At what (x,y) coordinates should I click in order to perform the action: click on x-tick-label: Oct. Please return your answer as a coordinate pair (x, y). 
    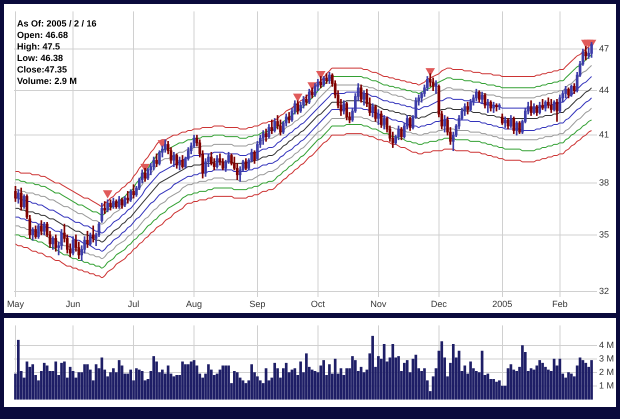
    Looking at the image, I should click on (318, 304).